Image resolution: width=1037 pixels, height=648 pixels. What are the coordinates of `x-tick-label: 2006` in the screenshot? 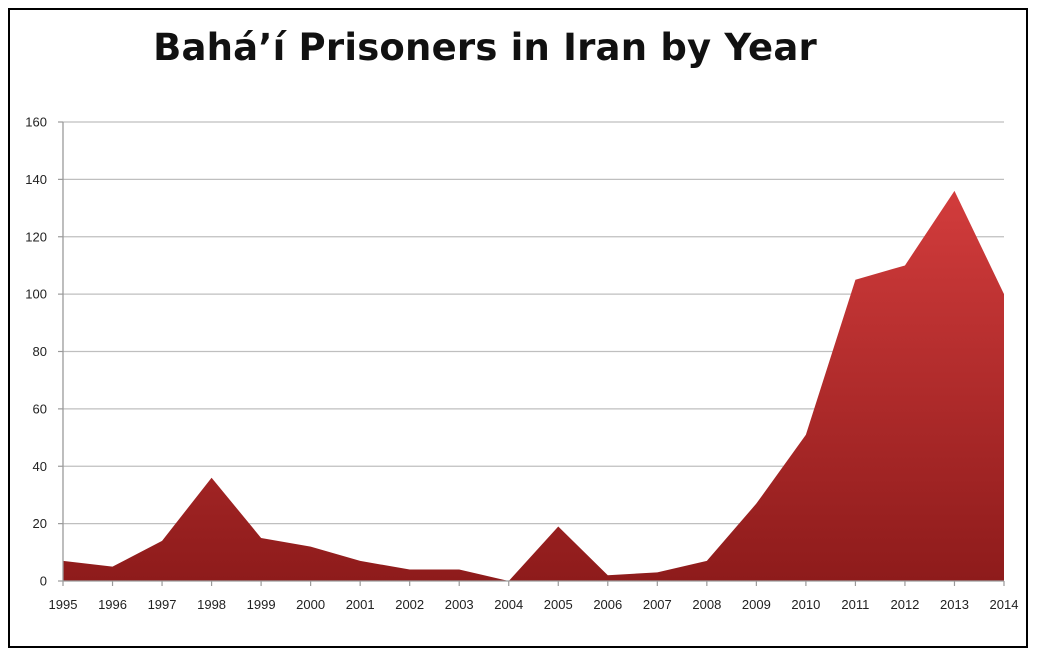 It's located at (607, 604).